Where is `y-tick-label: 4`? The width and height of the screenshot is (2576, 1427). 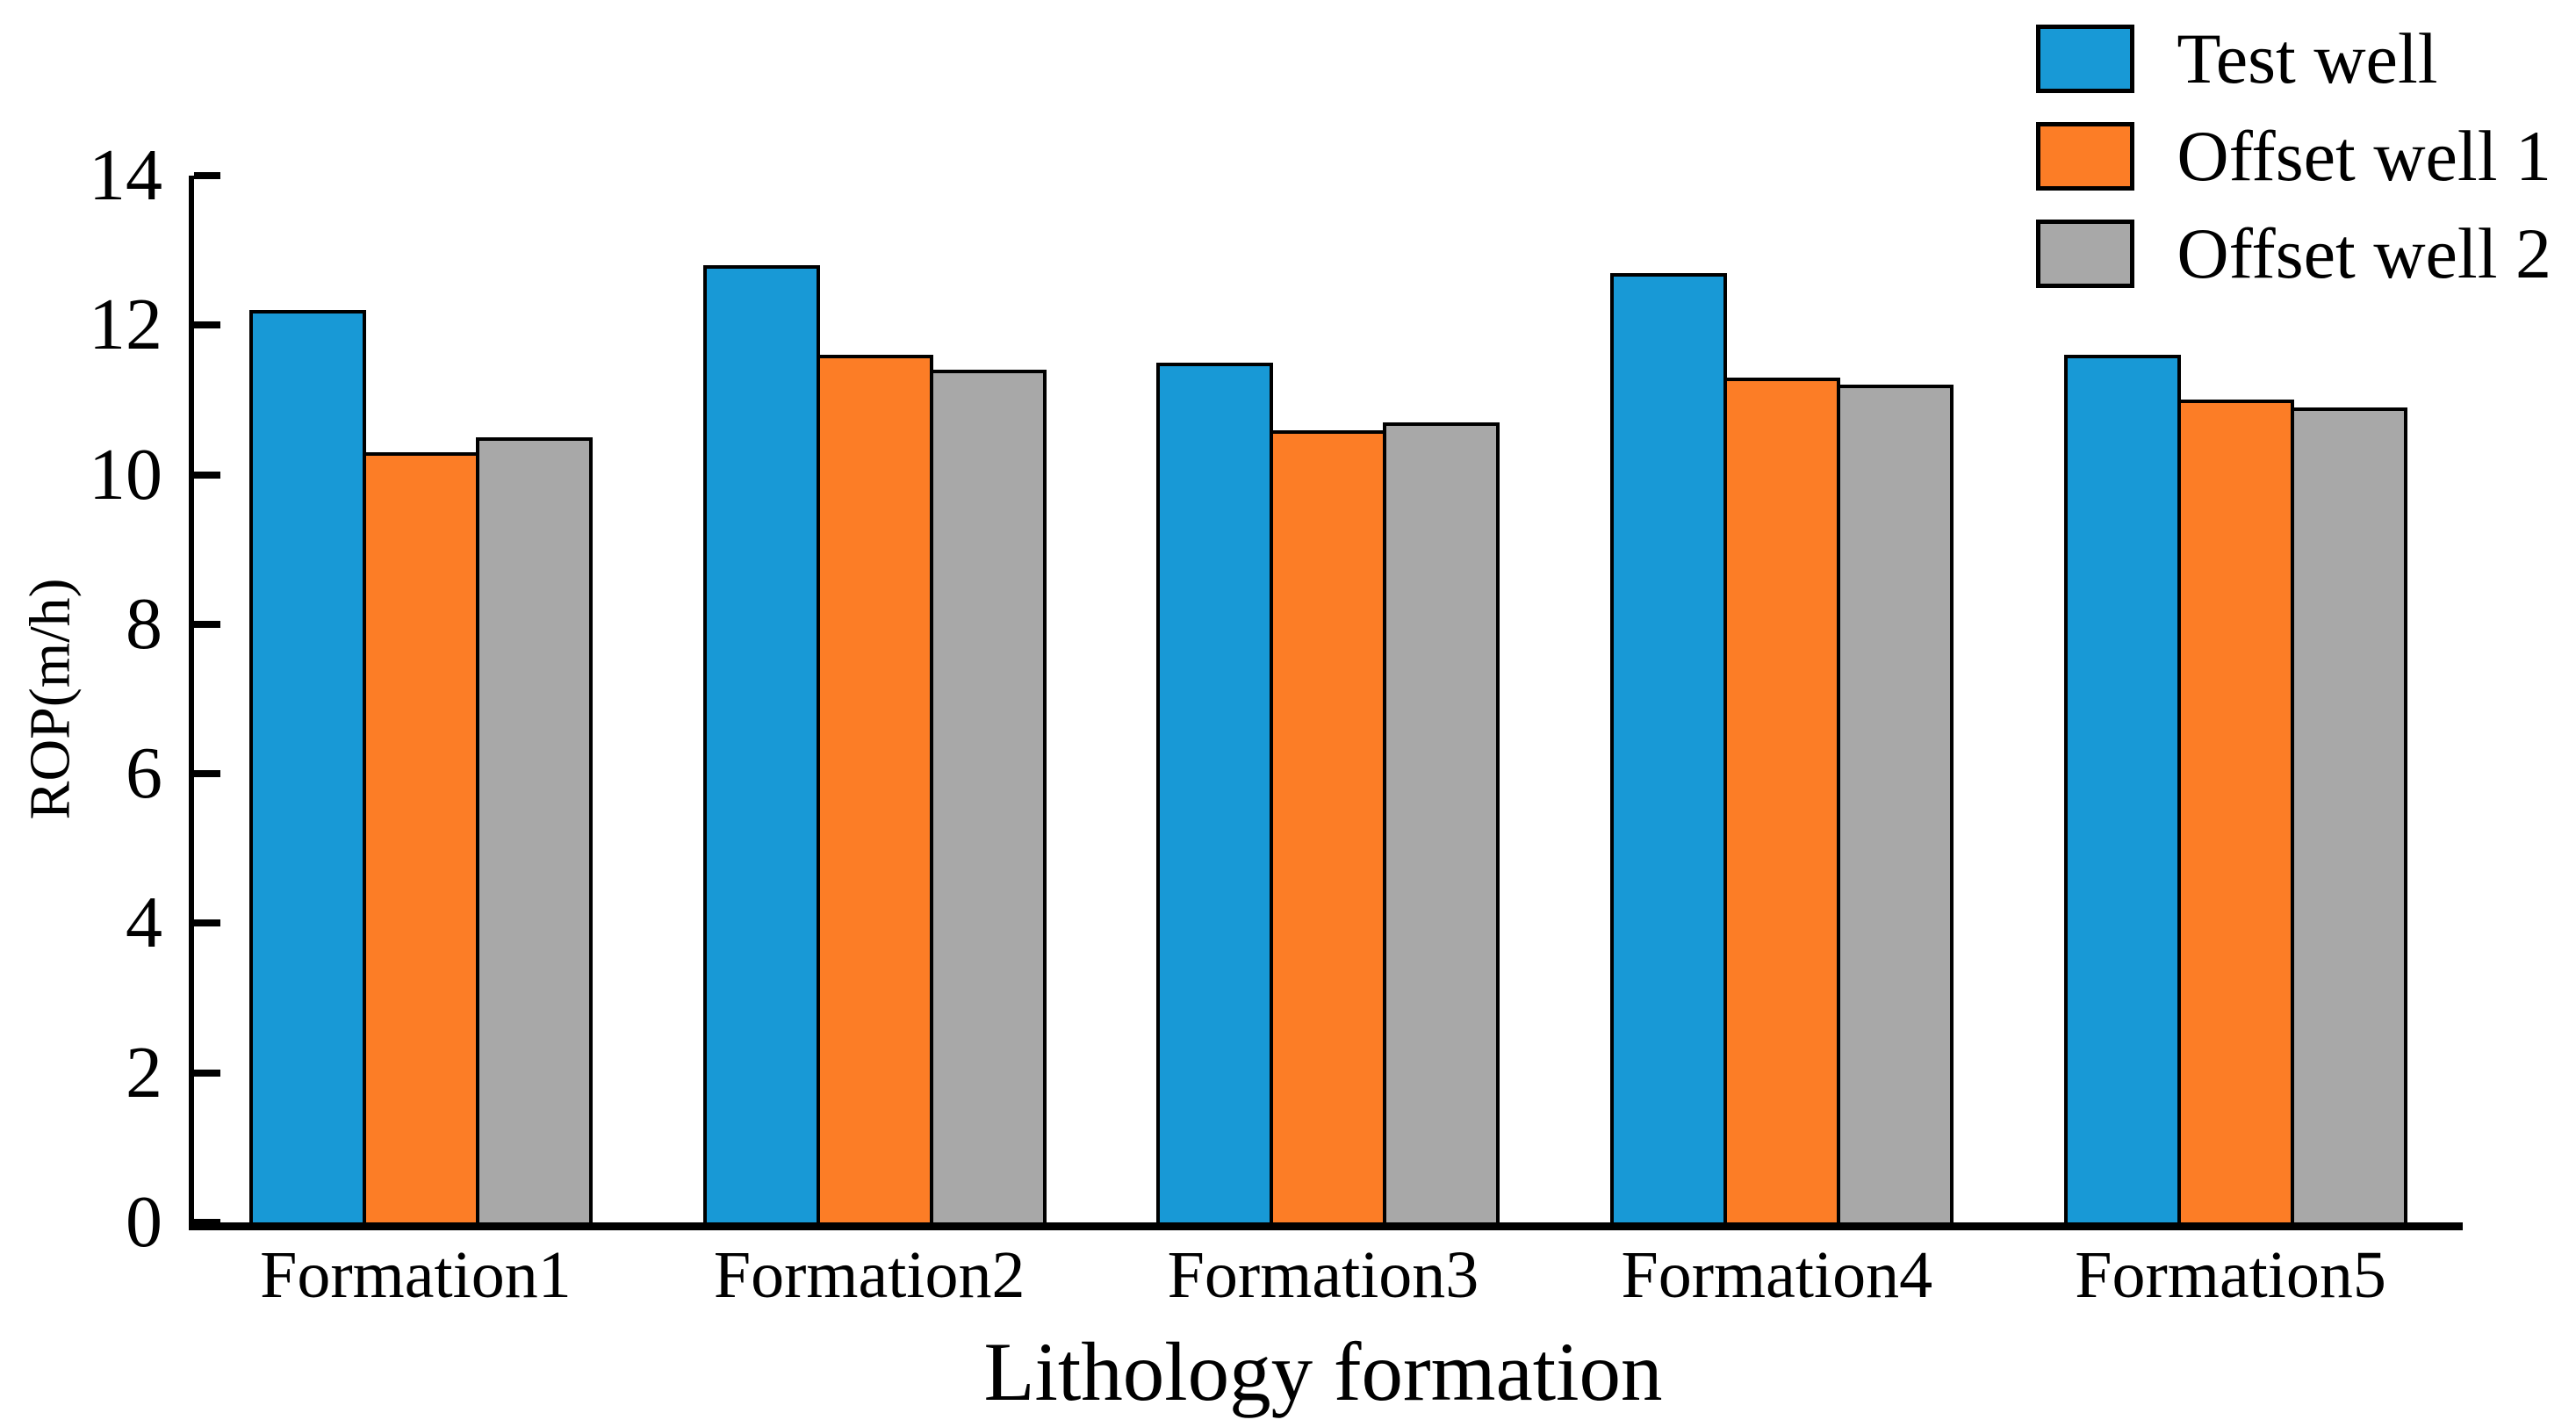 y-tick-label: 4 is located at coordinates (144, 923).